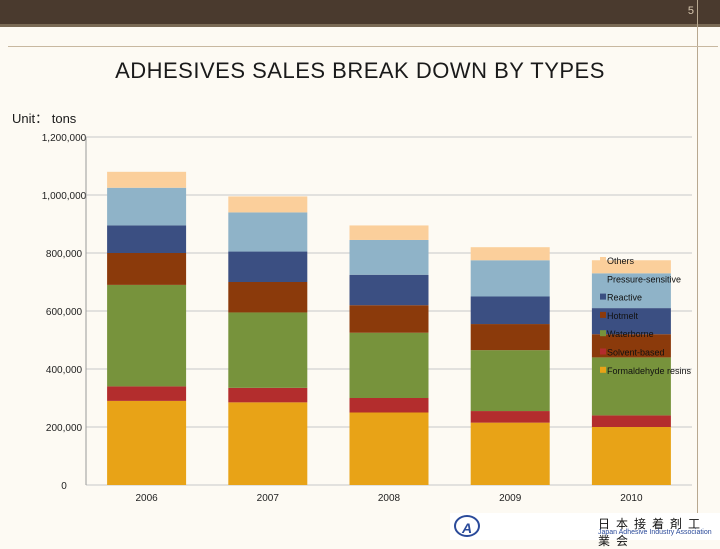 The width and height of the screenshot is (720, 549). I want to click on slide-number: 5, so click(690, 11).